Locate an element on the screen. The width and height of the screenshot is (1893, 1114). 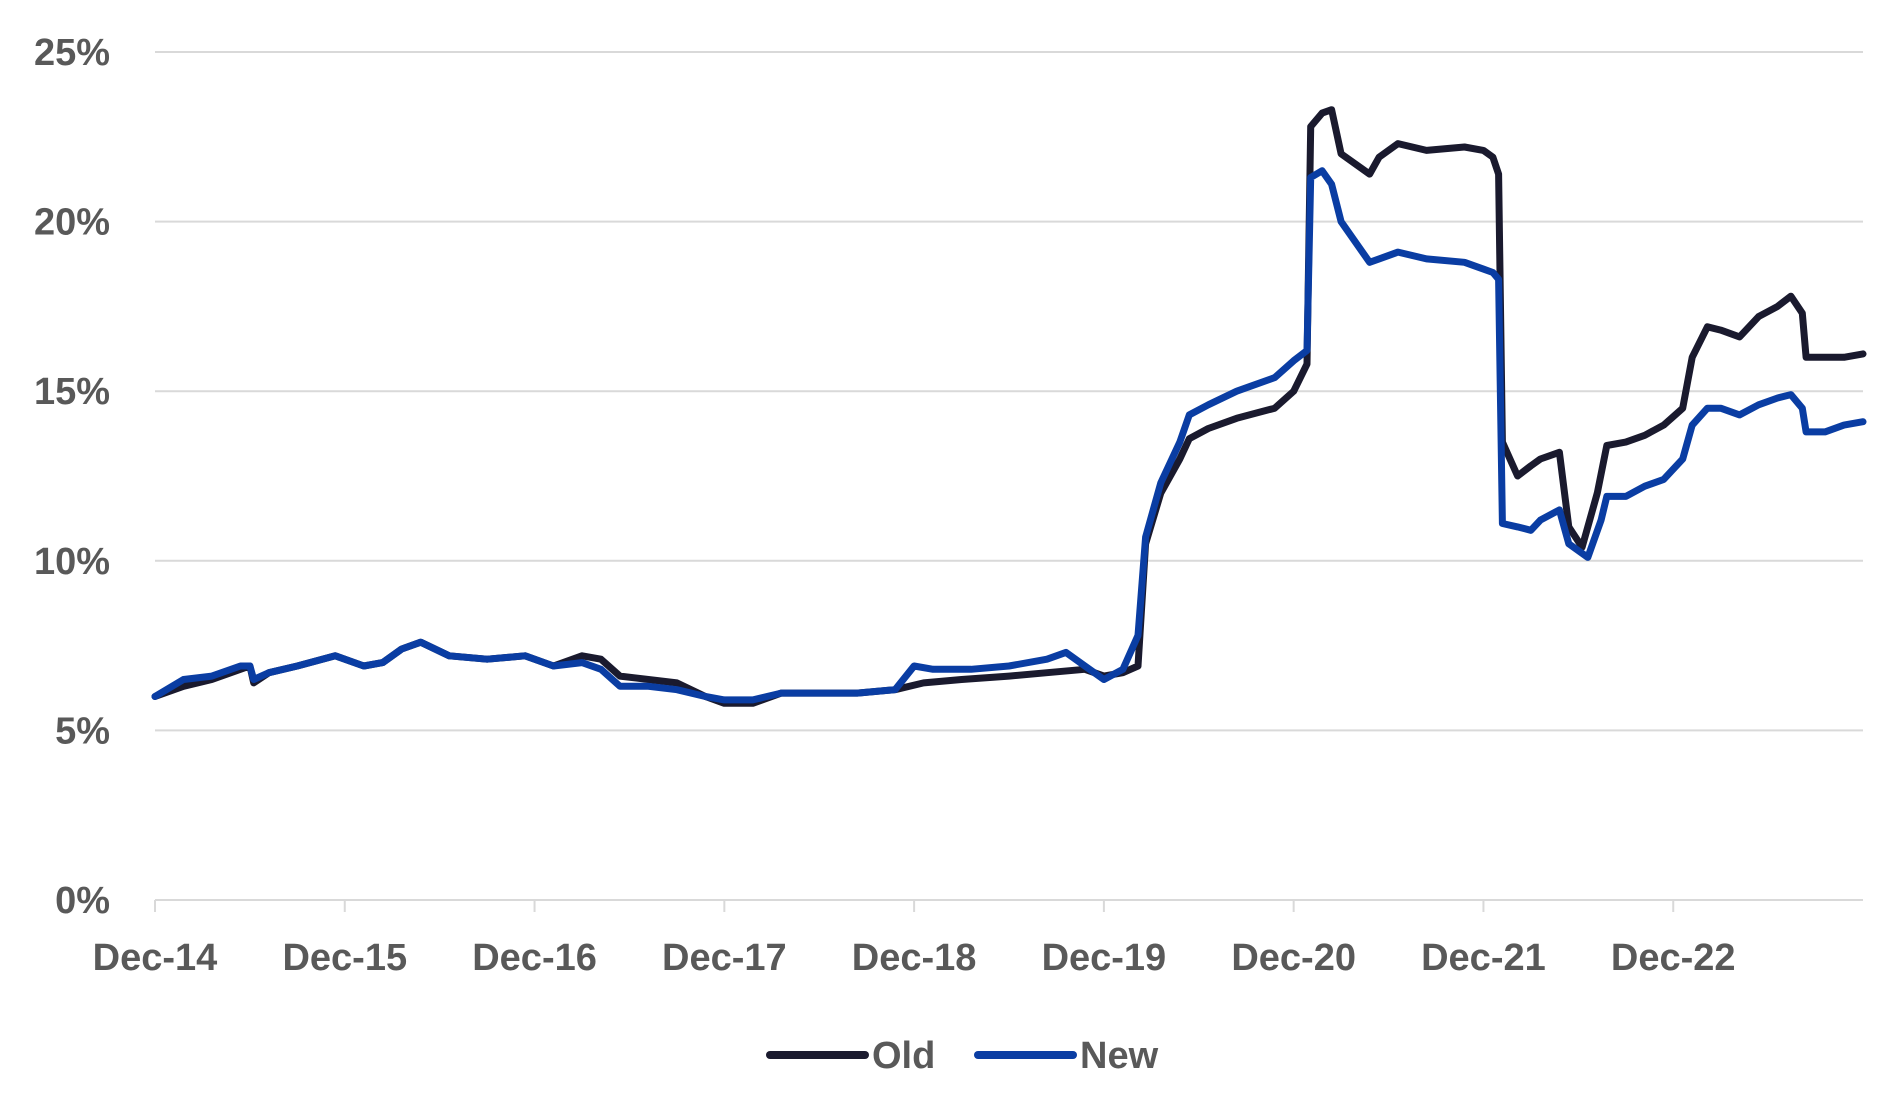
y-tick-label: 10% is located at coordinates (72, 562).